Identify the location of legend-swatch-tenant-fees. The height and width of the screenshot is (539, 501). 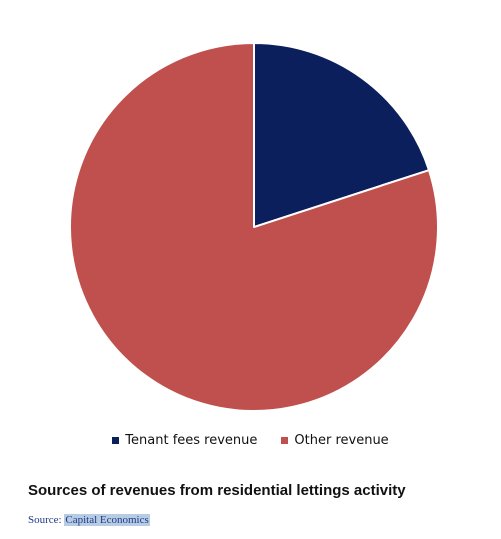
(116, 440).